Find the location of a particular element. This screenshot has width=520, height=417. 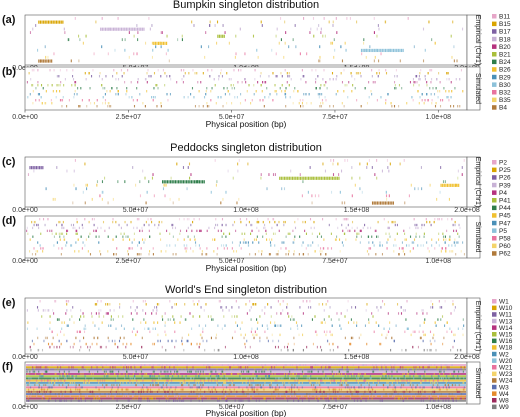

x-tick-label: 5.0e+07 is located at coordinates (136, 210).